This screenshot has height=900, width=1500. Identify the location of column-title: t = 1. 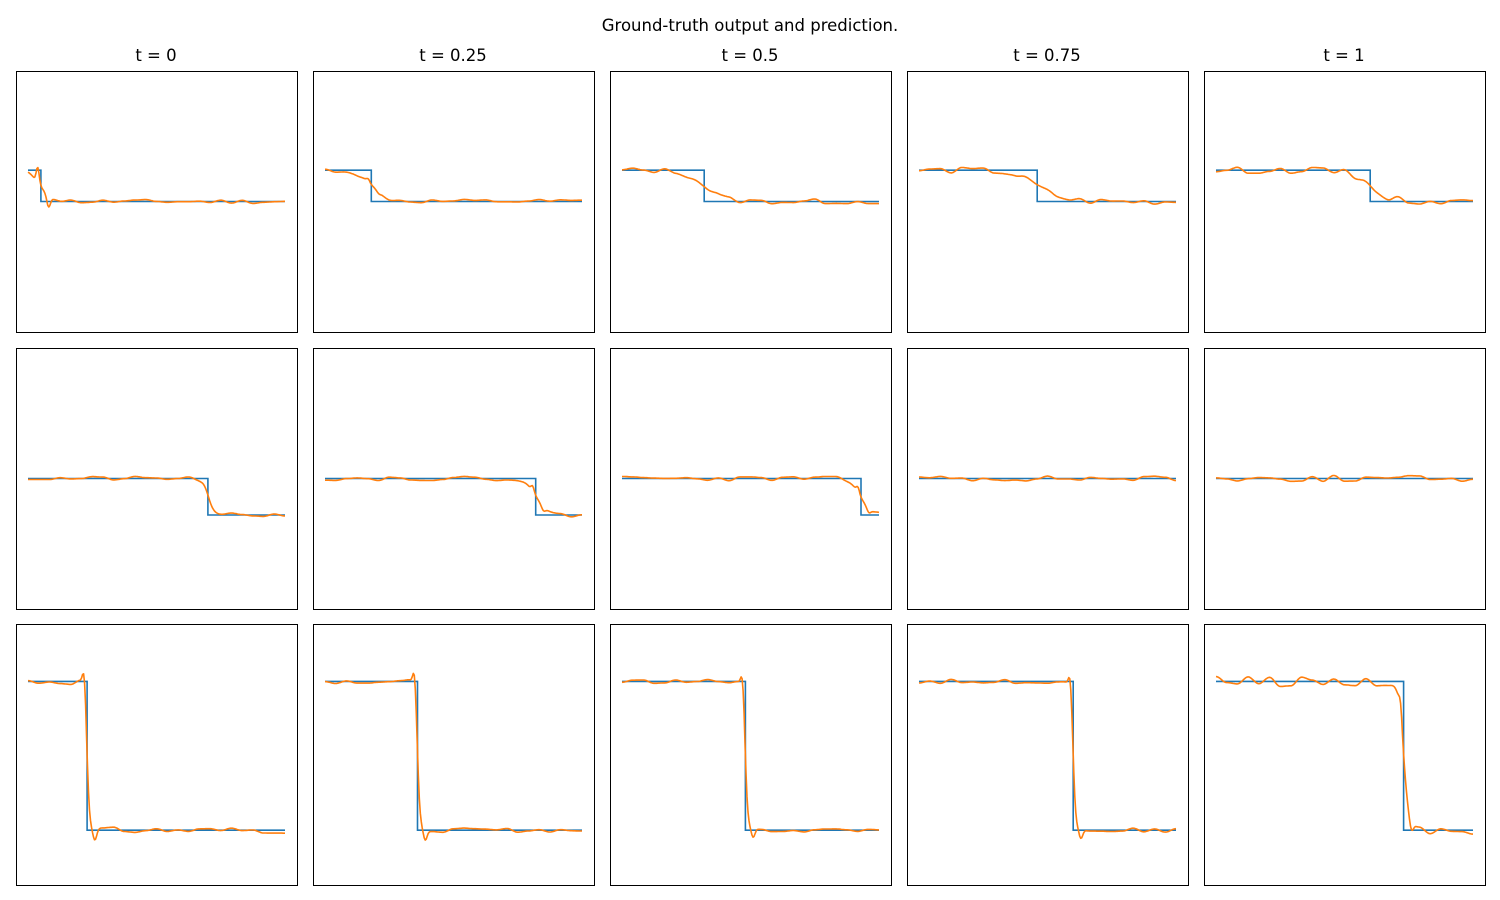
(1343, 55).